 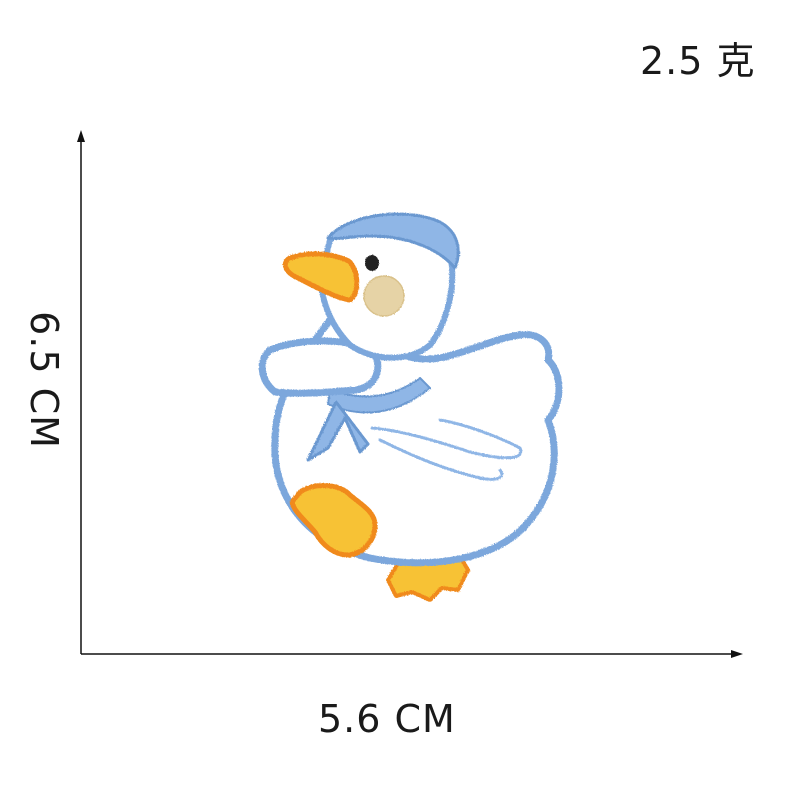 I want to click on duck-front-foot, so click(x=333, y=520).